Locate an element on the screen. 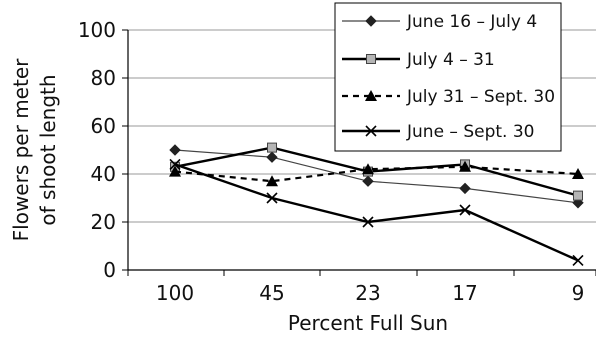 This screenshot has height=337, width=596. legend-item: July 31 – Sept. 30 is located at coordinates (448, 97).